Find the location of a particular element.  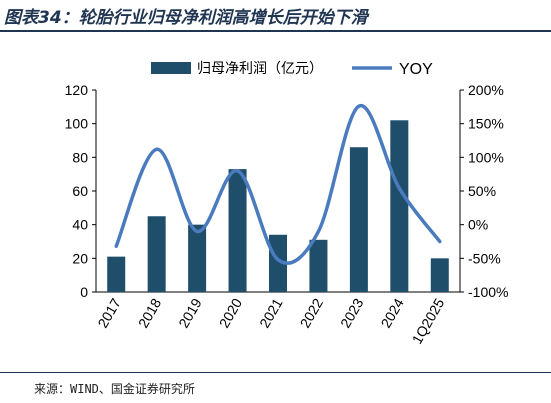

right-axis-tick-label: 200% is located at coordinates (486, 90).